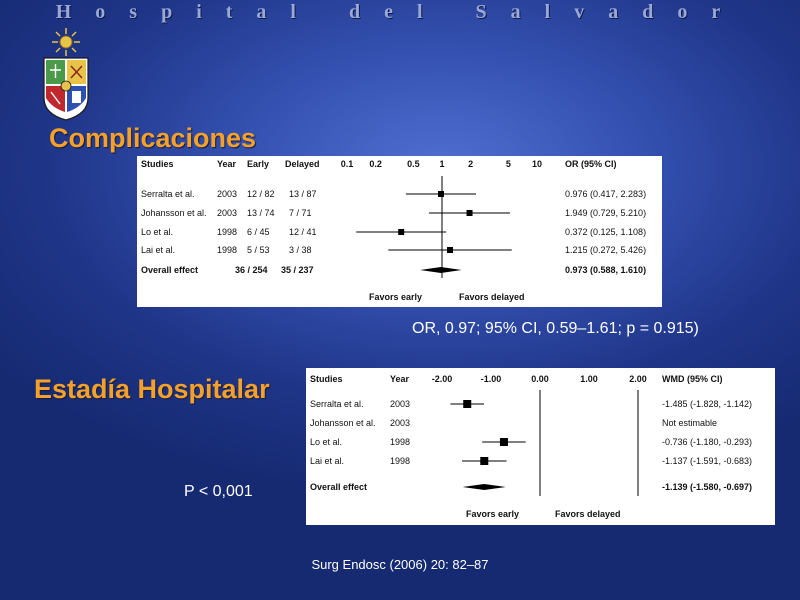 Image resolution: width=800 pixels, height=600 pixels. What do you see at coordinates (555, 328) in the screenshot?
I see `odds-ratio-summary: OR, 0.97; 95% CI, 0.59–1.61; p = 0.915)` at bounding box center [555, 328].